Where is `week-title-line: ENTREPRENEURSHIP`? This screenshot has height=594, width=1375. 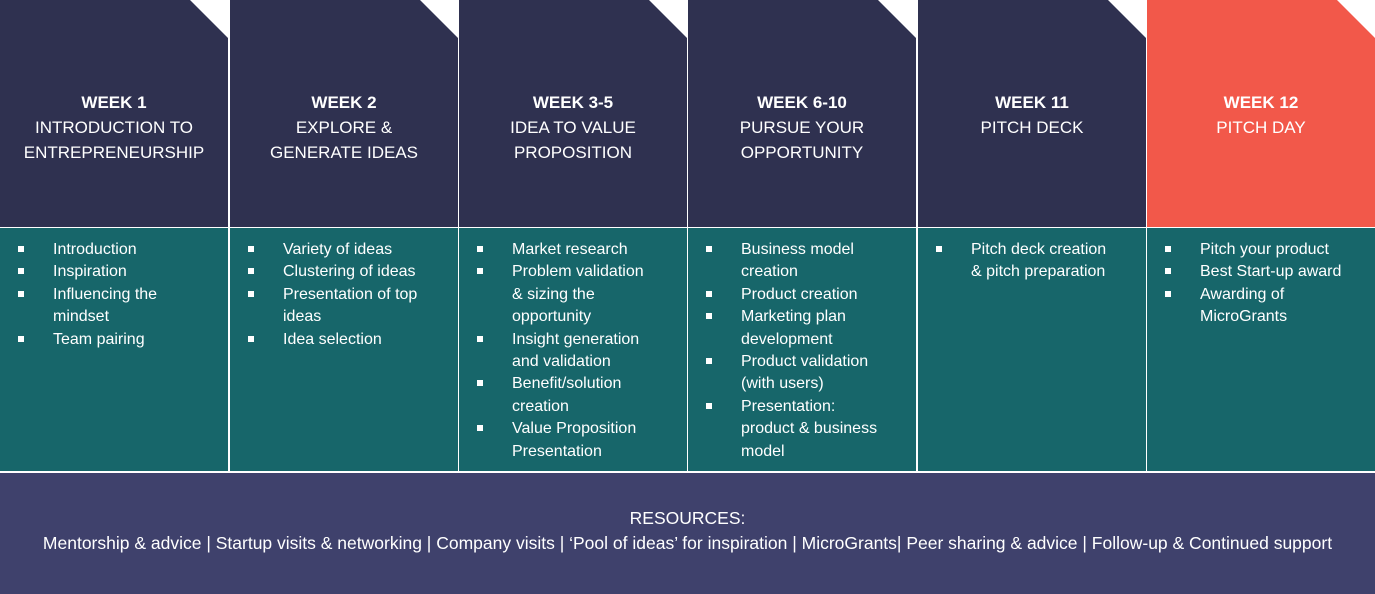 week-title-line: ENTREPRENEURSHIP is located at coordinates (114, 152).